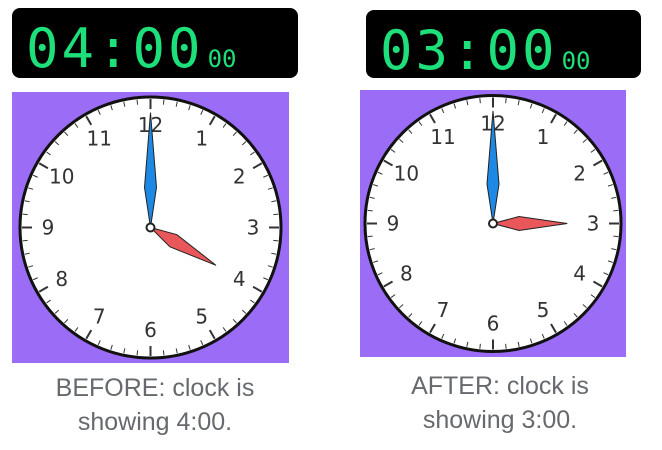 Image resolution: width=662 pixels, height=450 pixels. I want to click on before-center-pin, so click(150, 227).